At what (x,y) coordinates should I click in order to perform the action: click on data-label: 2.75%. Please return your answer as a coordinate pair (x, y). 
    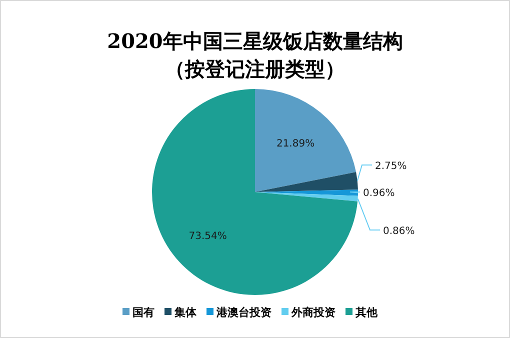
    Looking at the image, I should click on (391, 166).